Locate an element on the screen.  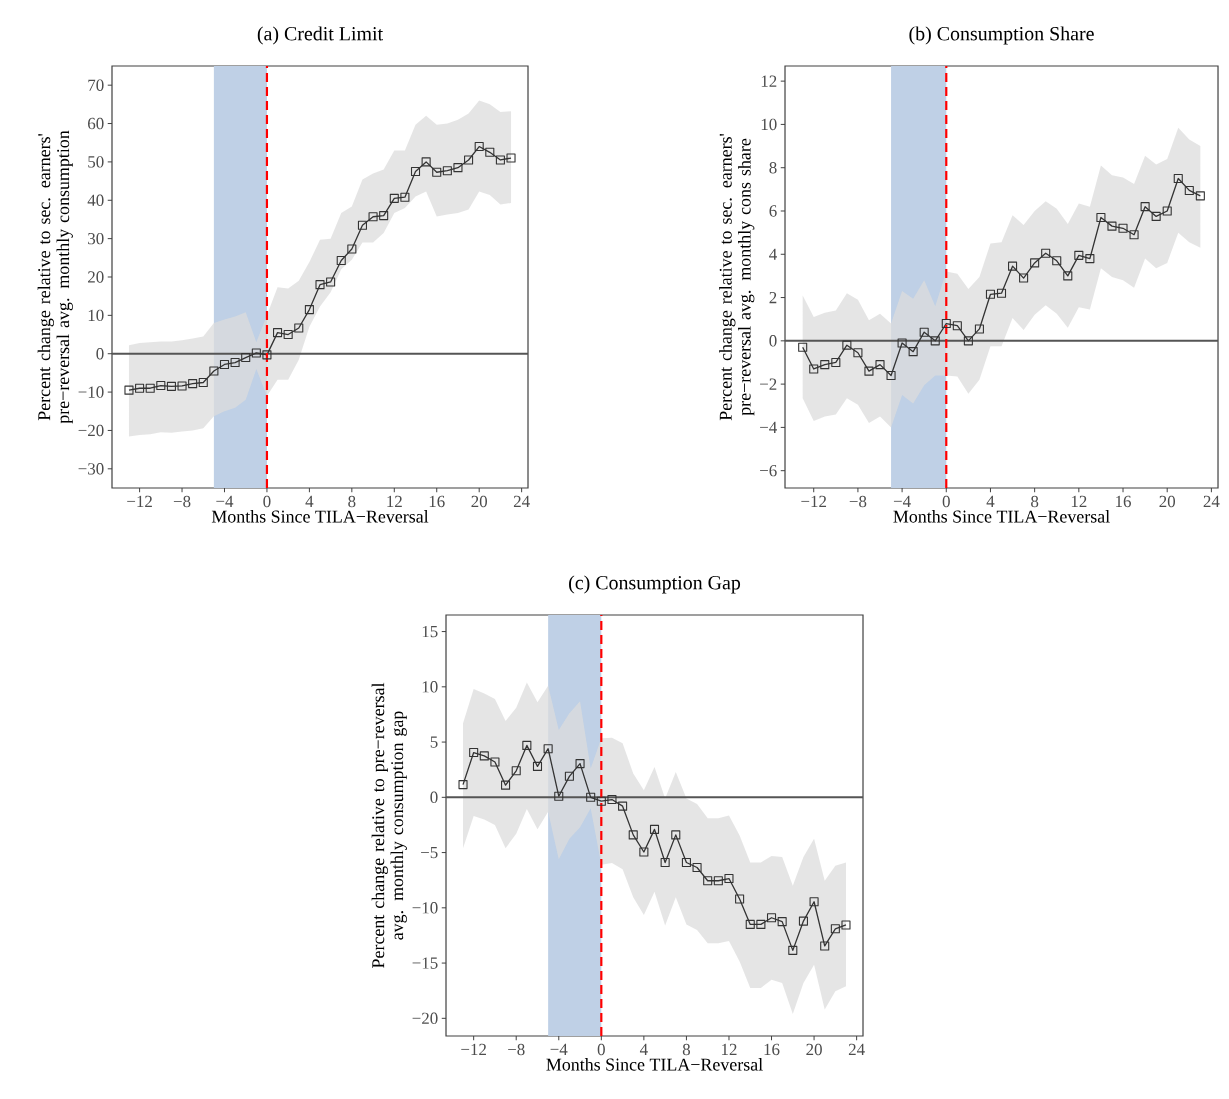
y-tick-label: 12 is located at coordinates (769, 81).